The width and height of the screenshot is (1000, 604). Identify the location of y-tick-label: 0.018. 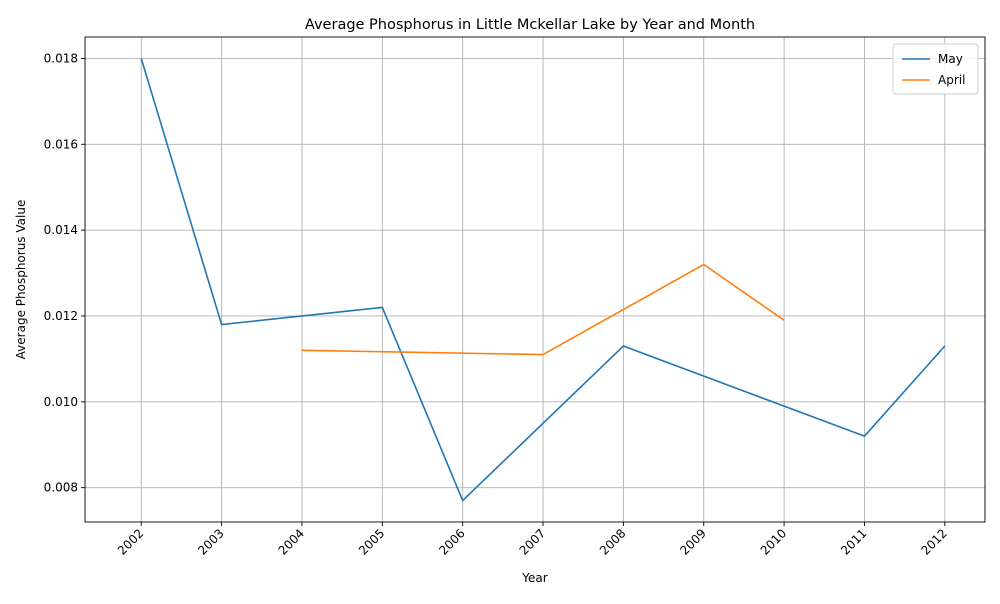
(61, 58).